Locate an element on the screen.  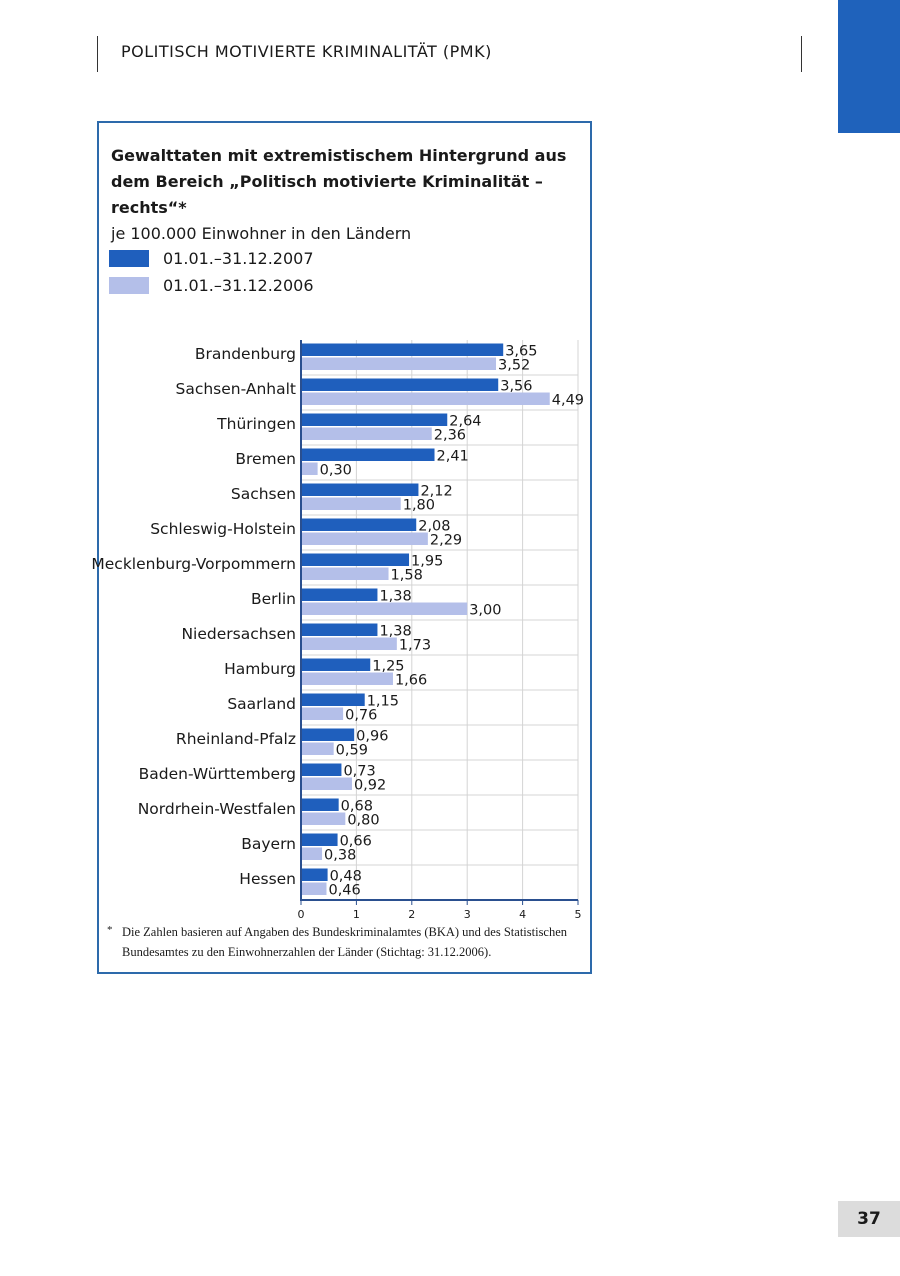
page-header-title: POLITISCH MOTIVIERTE KRIMINALITÄT (PMK) is located at coordinates (306, 51).